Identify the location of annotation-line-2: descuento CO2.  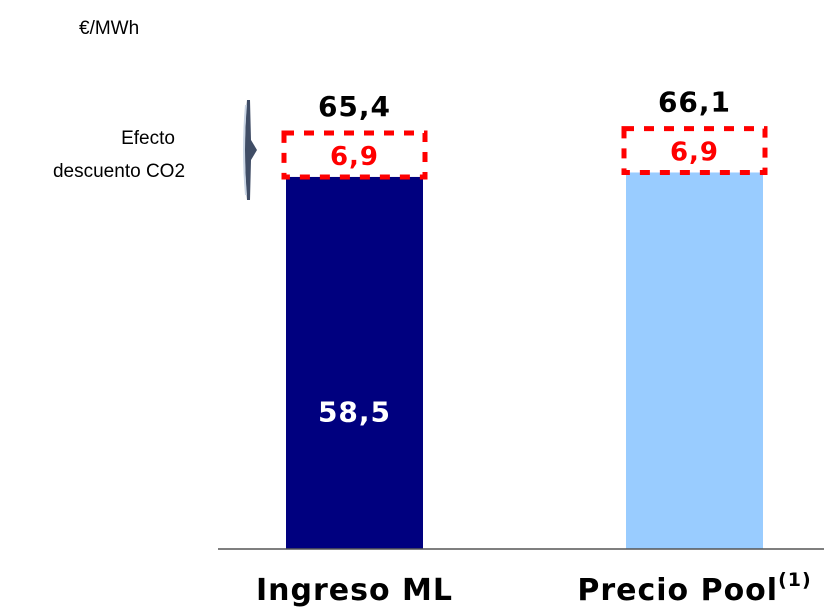
(119, 171).